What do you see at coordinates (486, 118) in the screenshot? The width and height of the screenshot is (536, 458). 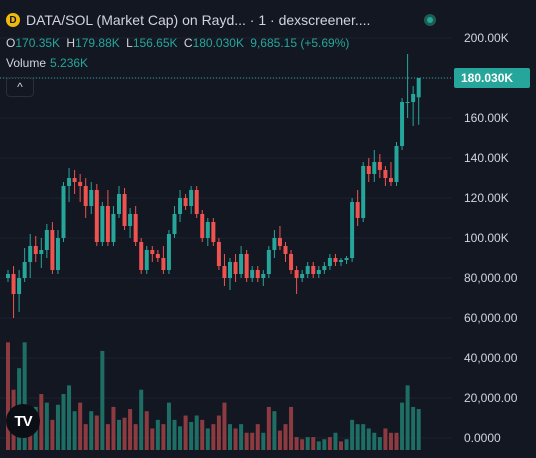 I see `price-tick-label: 160.00K` at bounding box center [486, 118].